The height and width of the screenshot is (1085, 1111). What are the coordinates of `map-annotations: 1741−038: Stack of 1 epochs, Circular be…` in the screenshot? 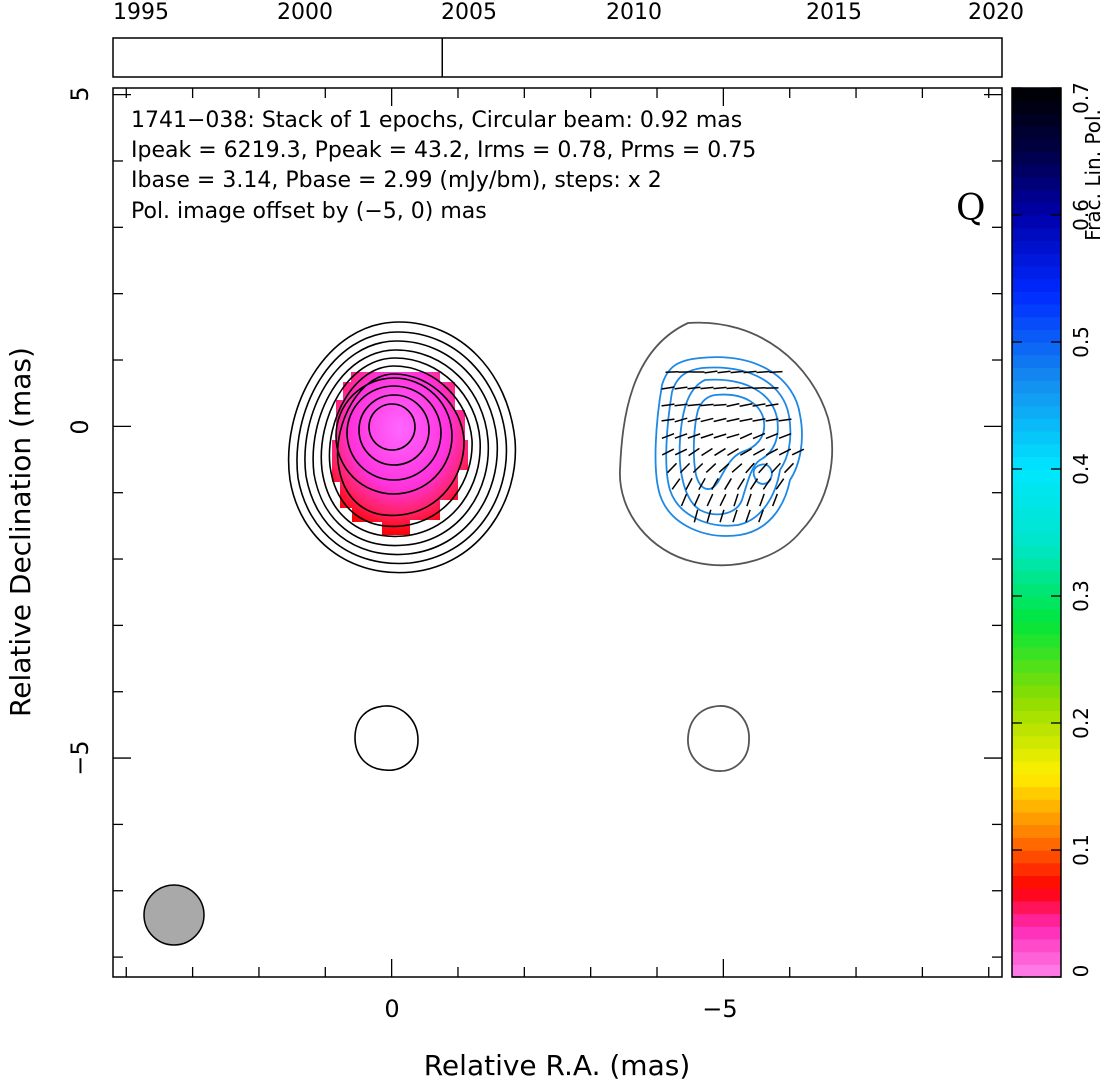 It's located at (558, 168).